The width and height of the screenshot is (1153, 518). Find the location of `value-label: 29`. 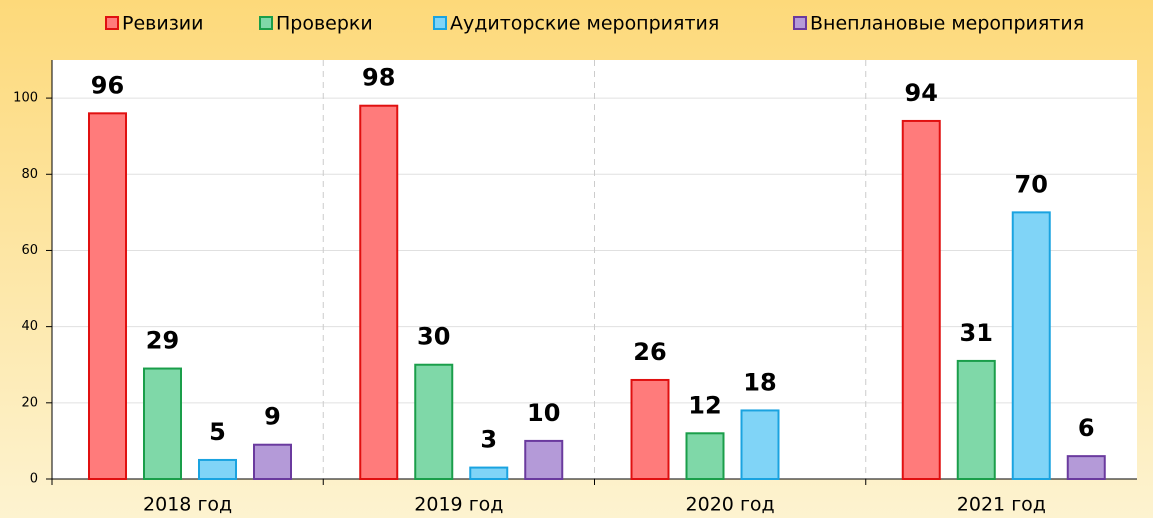

value-label: 29 is located at coordinates (162, 341).